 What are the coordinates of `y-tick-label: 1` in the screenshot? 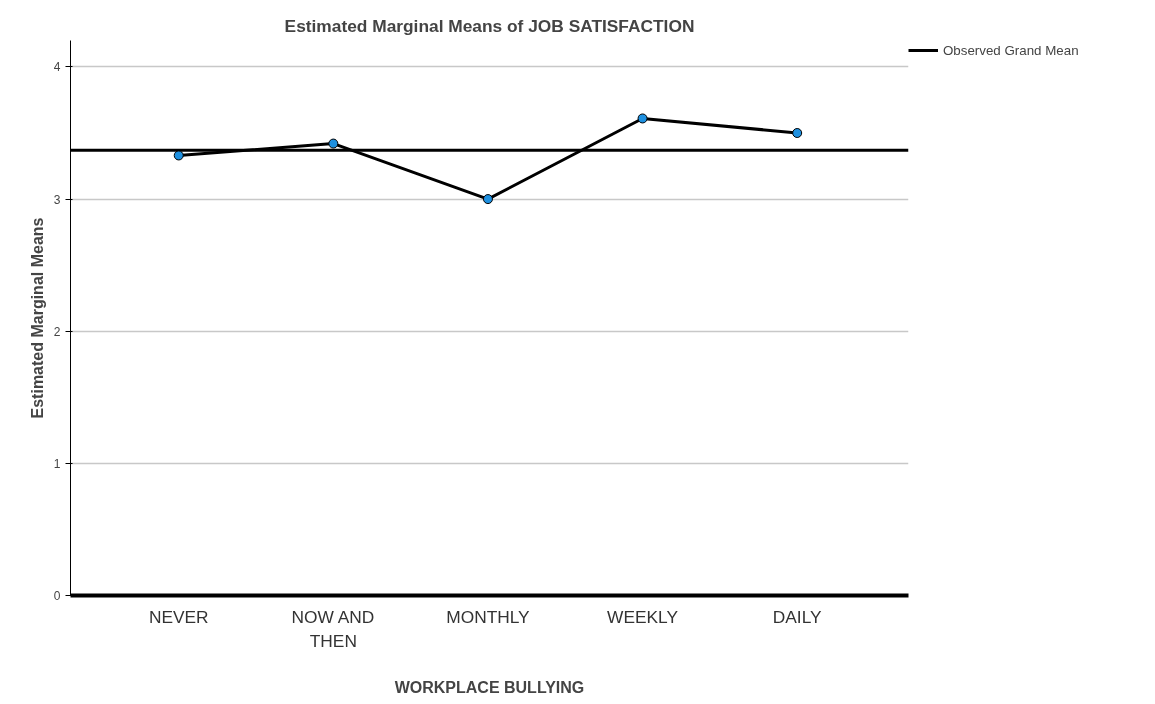 It's located at (57, 463).